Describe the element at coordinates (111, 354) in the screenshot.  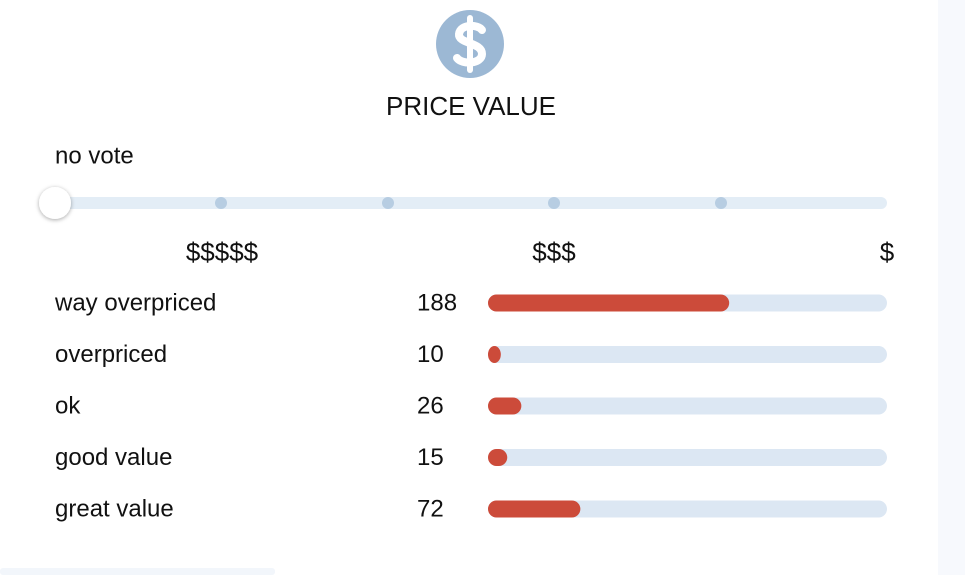
I see `rating-label: overpriced` at that location.